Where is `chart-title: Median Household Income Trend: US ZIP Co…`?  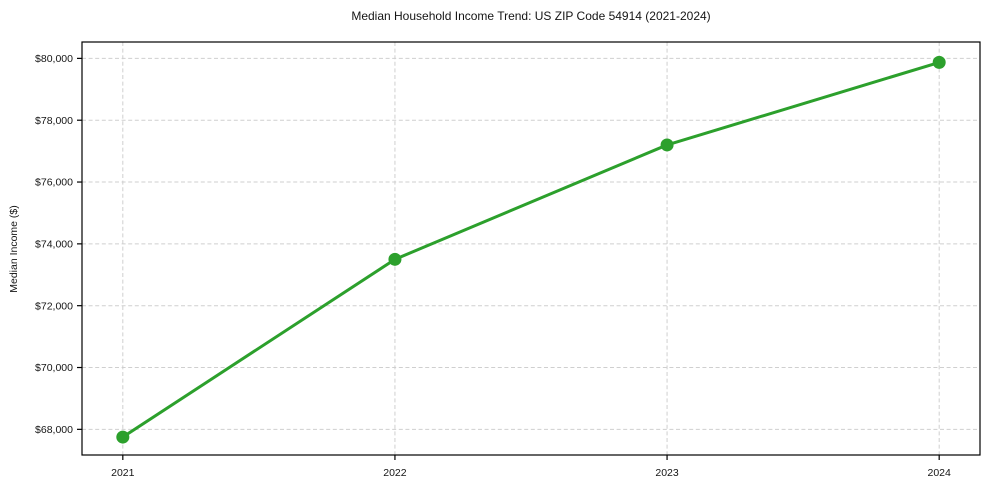 chart-title: Median Household Income Trend: US ZIP Co… is located at coordinates (531, 16).